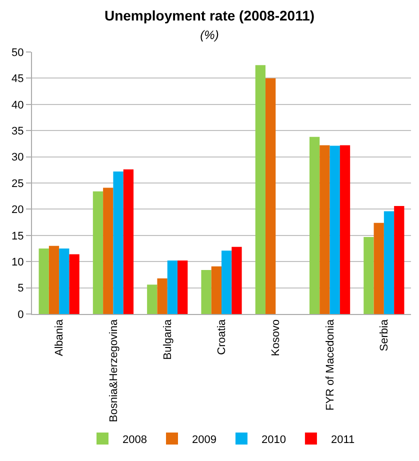 This screenshot has height=461, width=419. Describe the element at coordinates (18, 262) in the screenshot. I see `y-tick-label: 10` at that location.